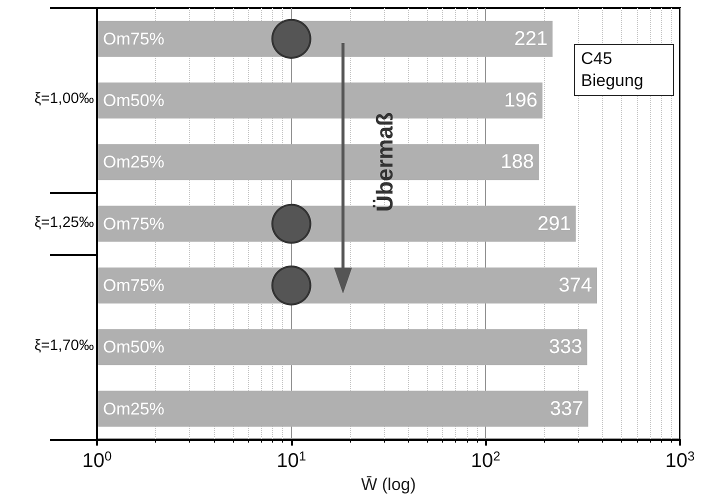 The height and width of the screenshot is (498, 702). I want to click on data-label: 221, so click(531, 39).